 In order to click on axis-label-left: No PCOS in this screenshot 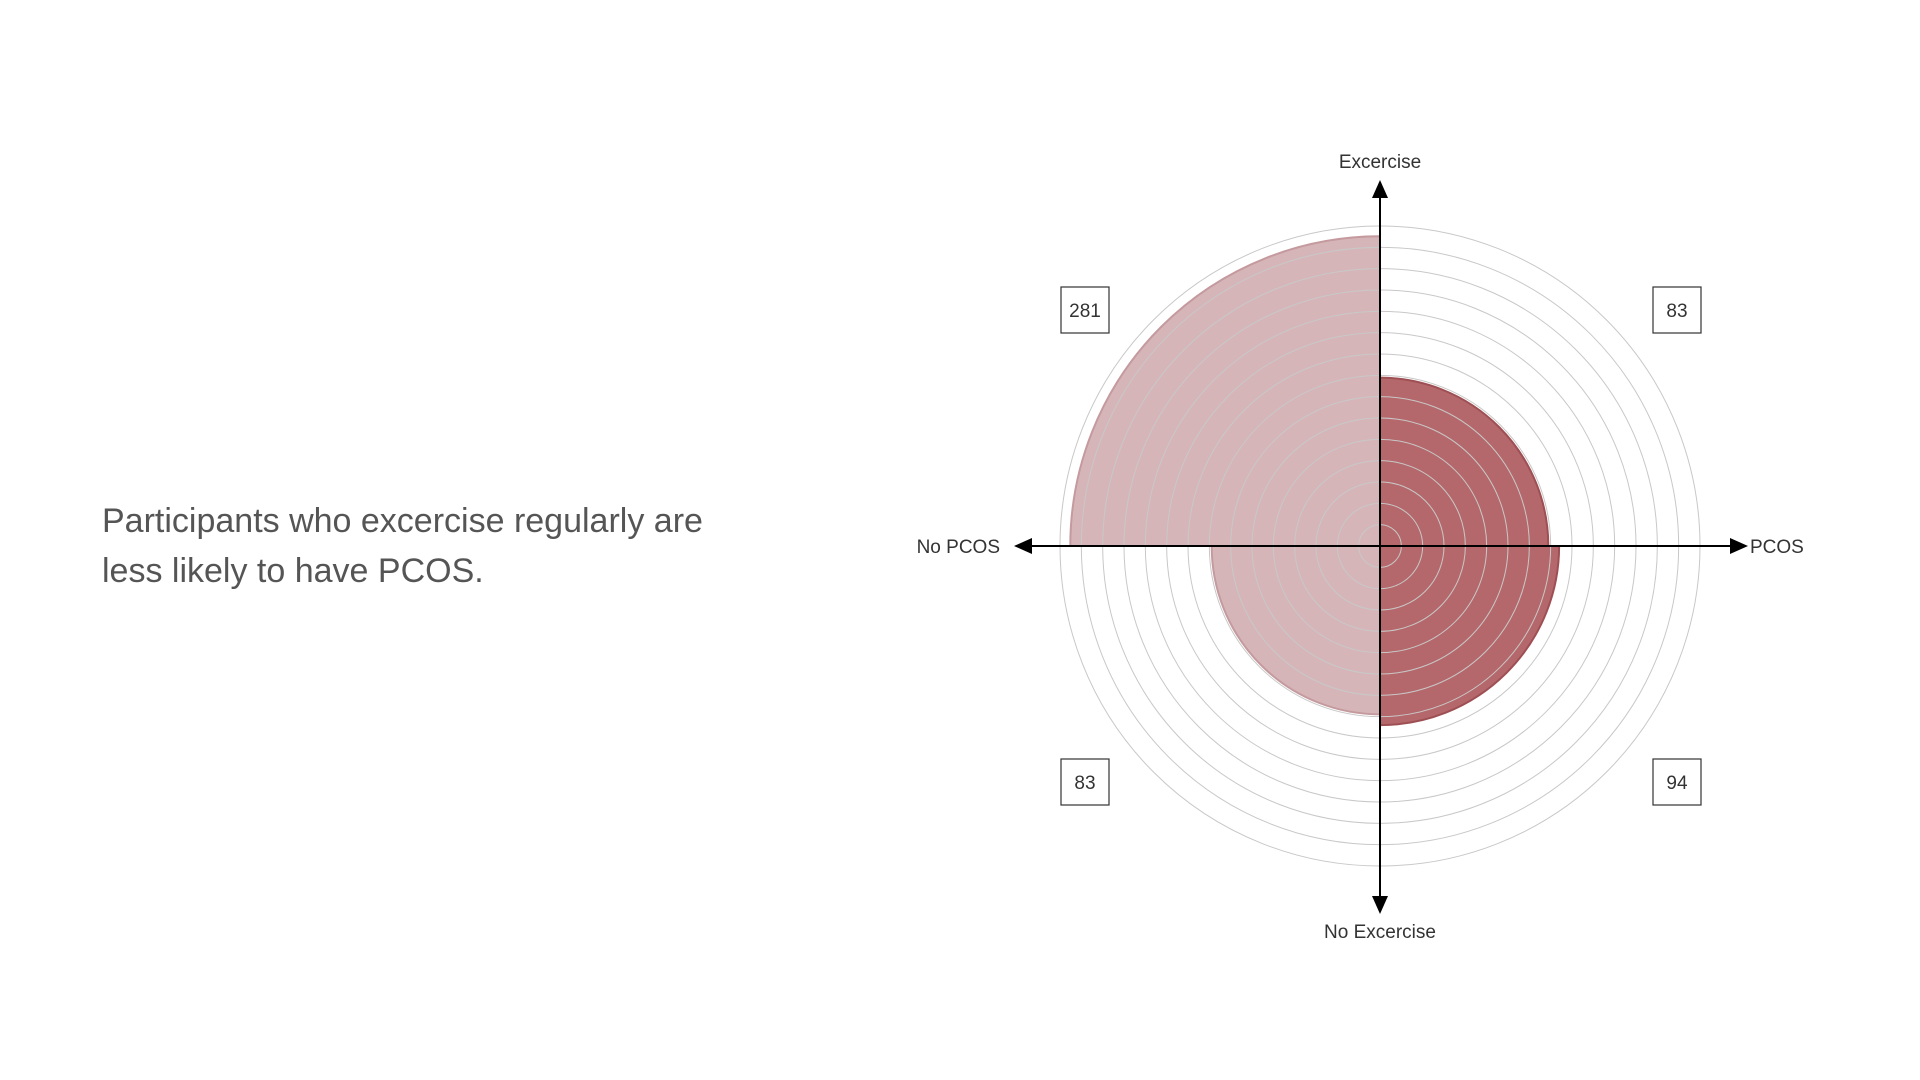, I will do `click(958, 547)`.